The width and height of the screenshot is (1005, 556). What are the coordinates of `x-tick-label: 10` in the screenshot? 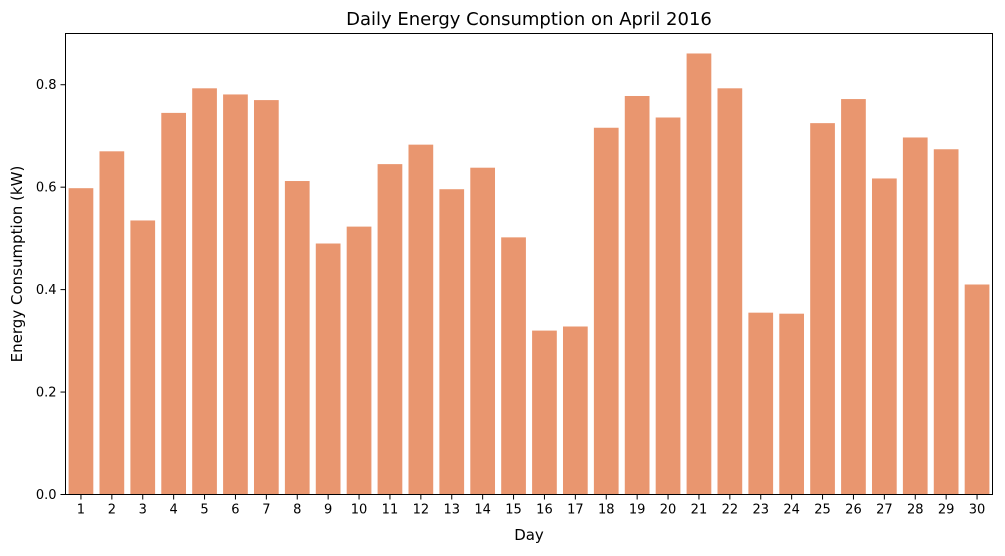 It's located at (359, 510).